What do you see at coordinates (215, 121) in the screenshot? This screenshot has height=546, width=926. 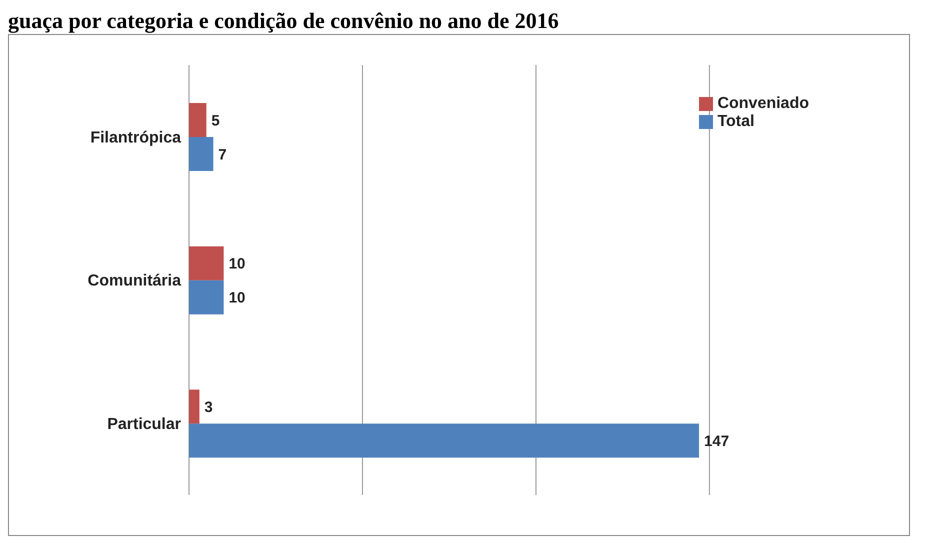 I see `data-label: 5` at bounding box center [215, 121].